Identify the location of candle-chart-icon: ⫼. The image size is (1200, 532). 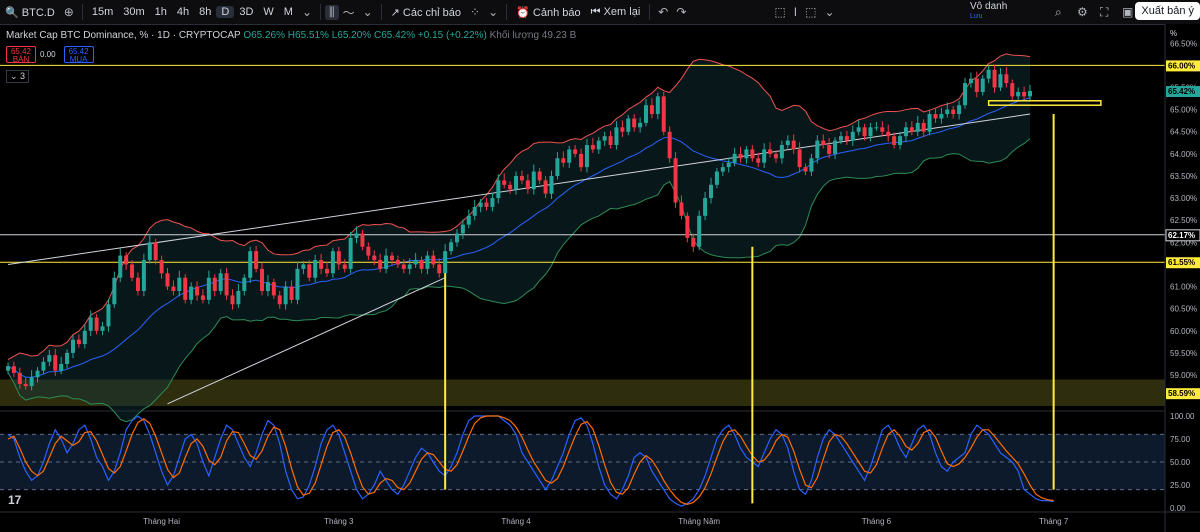
(332, 12).